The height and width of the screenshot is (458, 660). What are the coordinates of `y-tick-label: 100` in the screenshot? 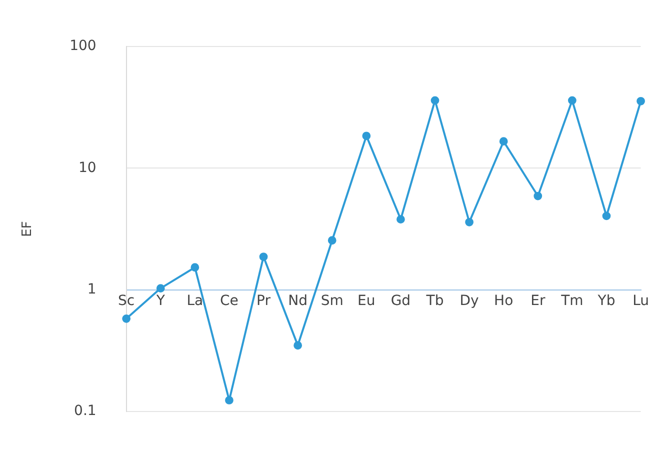 It's located at (83, 46).